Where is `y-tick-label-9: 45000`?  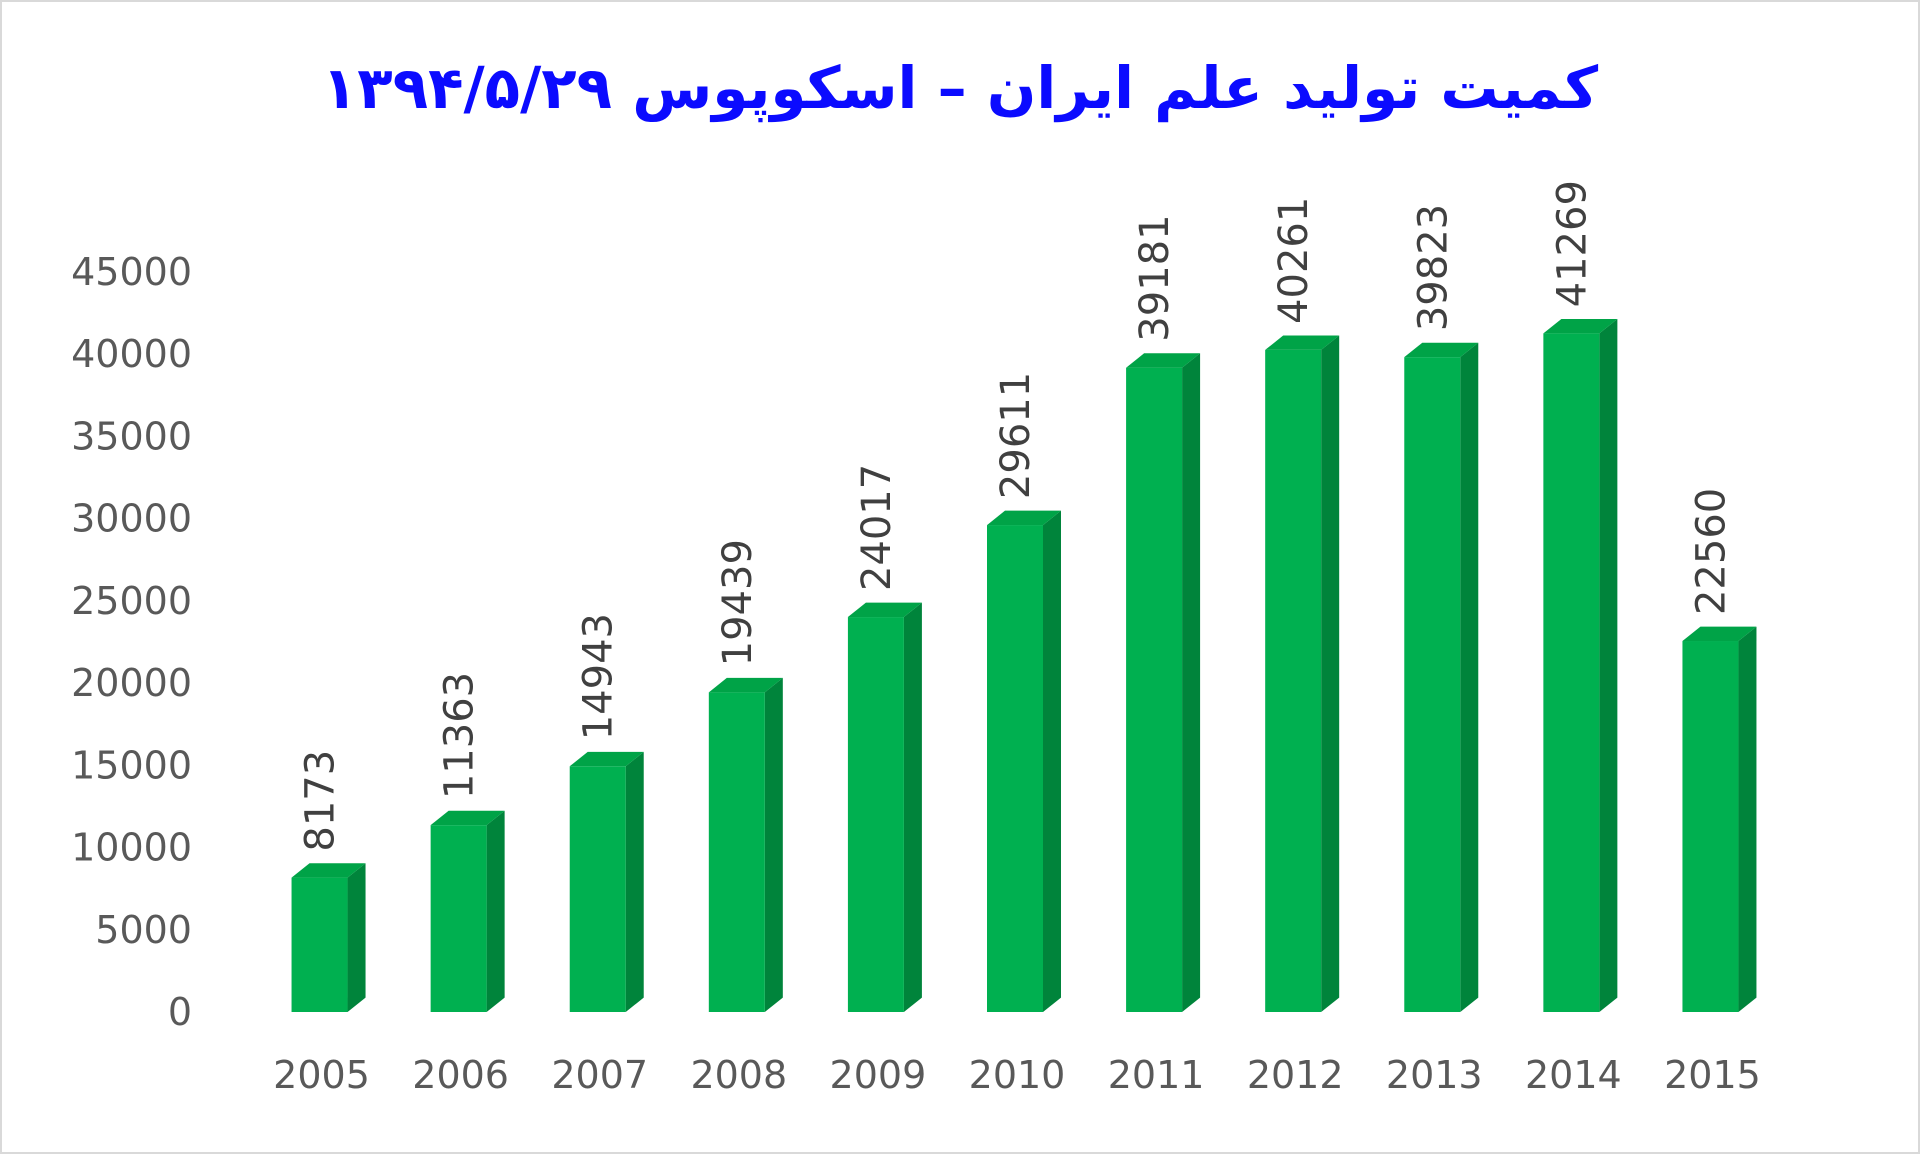
y-tick-label-9: 45000 is located at coordinates (131, 272).